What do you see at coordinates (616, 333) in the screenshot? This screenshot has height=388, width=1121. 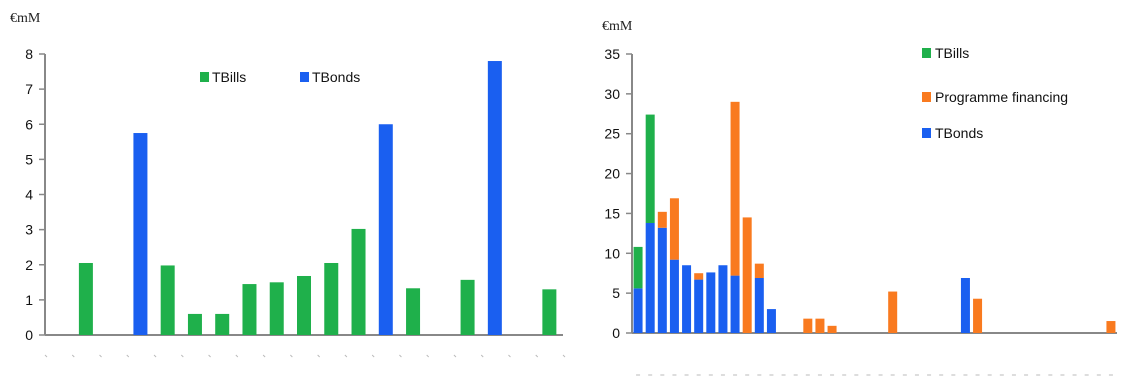 I see `right-chart-y-tick-label: 0` at bounding box center [616, 333].